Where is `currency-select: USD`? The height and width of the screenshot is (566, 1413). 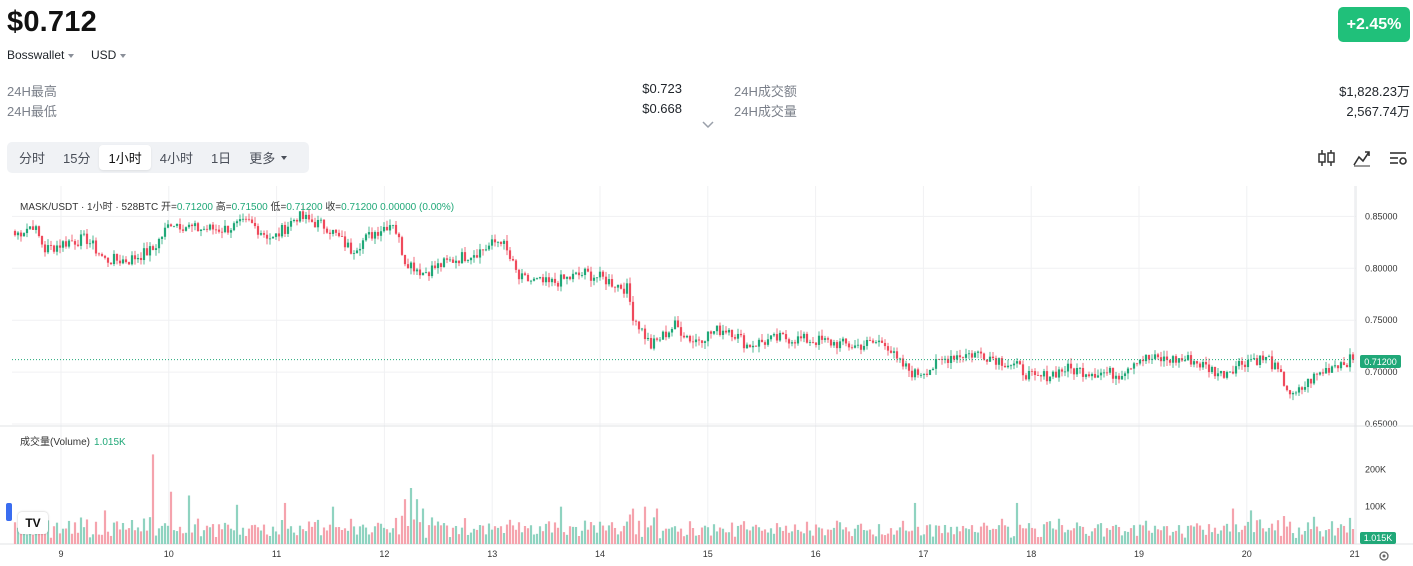
currency-select: USD is located at coordinates (109, 55).